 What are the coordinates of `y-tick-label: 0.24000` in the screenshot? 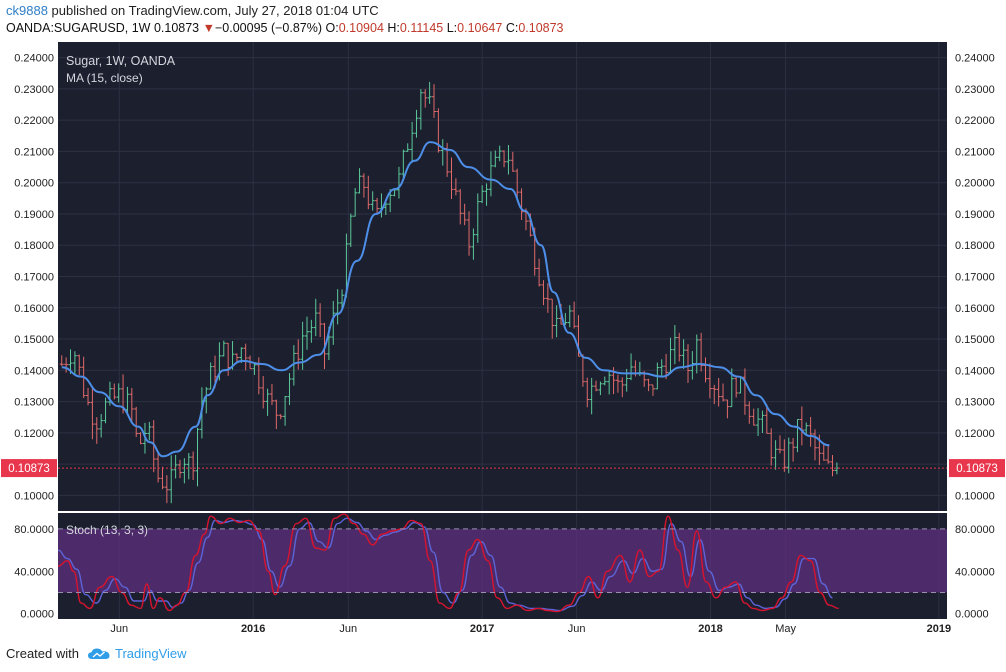 It's located at (975, 59).